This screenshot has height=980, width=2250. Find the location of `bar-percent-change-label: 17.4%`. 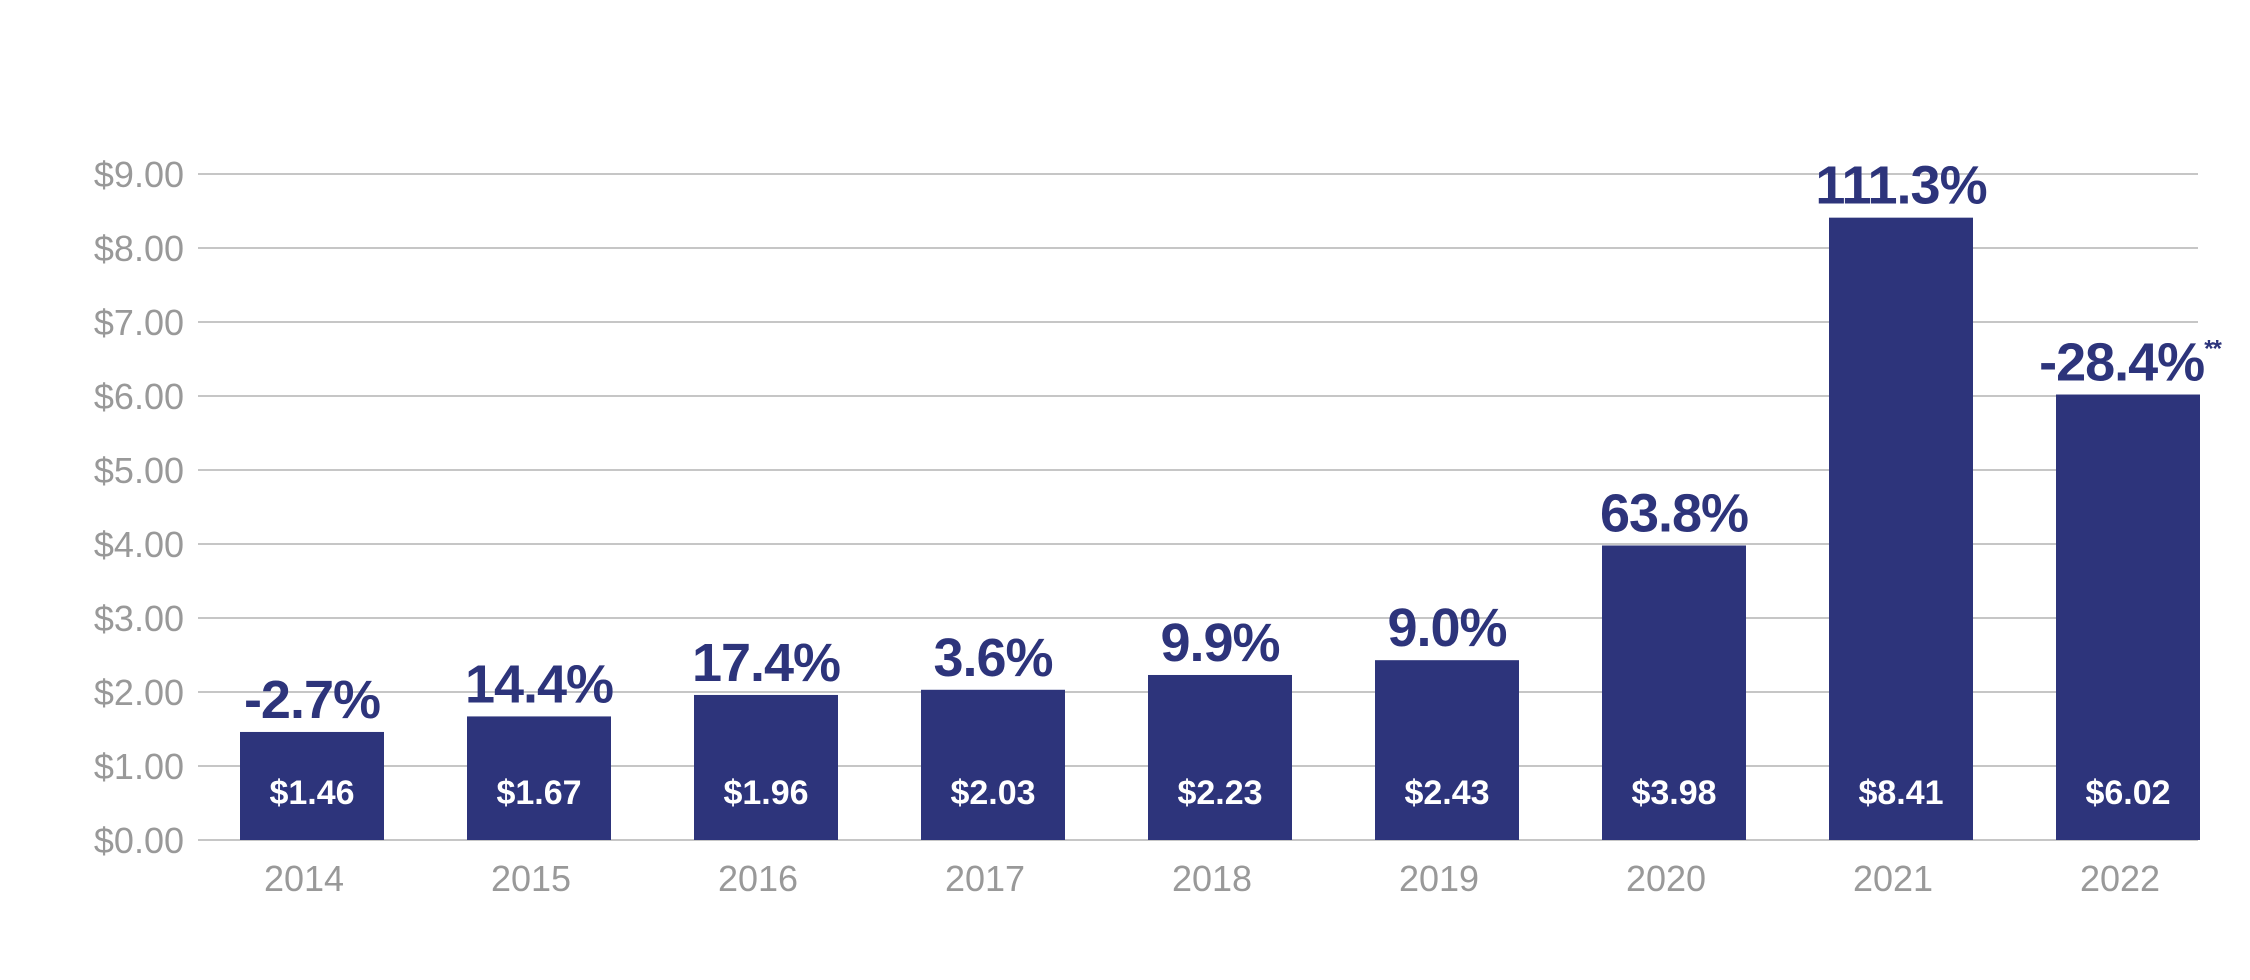

bar-percent-change-label: 17.4% is located at coordinates (766, 663).